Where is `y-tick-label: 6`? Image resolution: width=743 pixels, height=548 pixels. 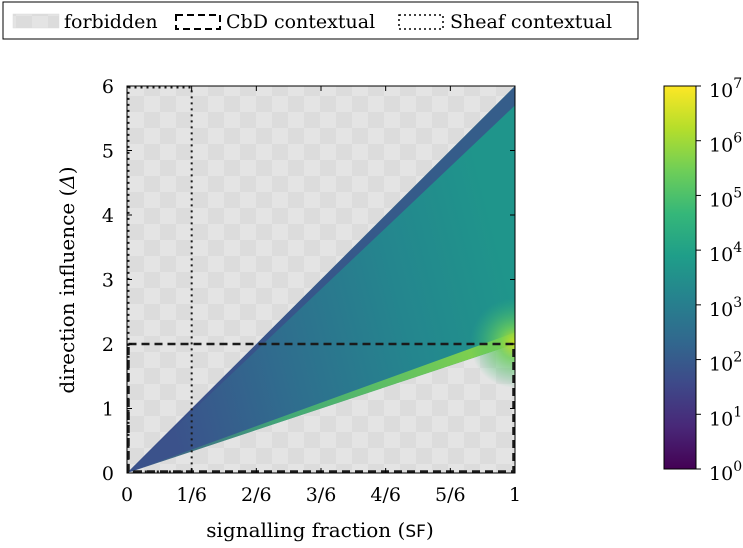 y-tick-label: 6 is located at coordinates (108, 87).